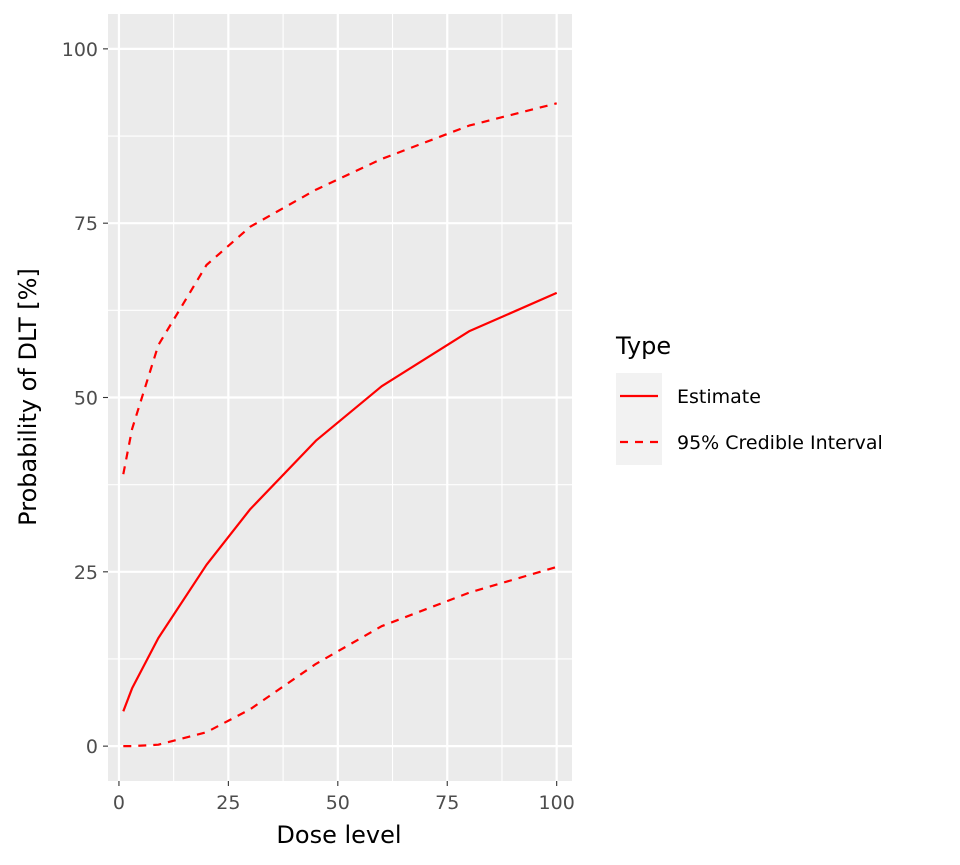 The width and height of the screenshot is (960, 865). What do you see at coordinates (28, 397) in the screenshot?
I see `y-axis-title: Probability of DLT [%]` at bounding box center [28, 397].